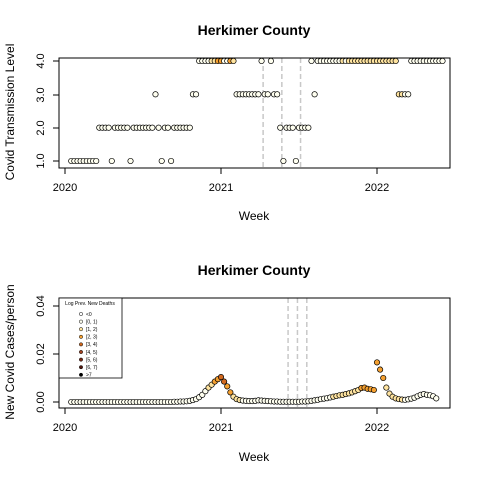 Image resolution: width=480 pixels, height=480 pixels. What do you see at coordinates (10, 112) in the screenshot?
I see `y-axis-label-top: Covid Transmission Level` at bounding box center [10, 112].